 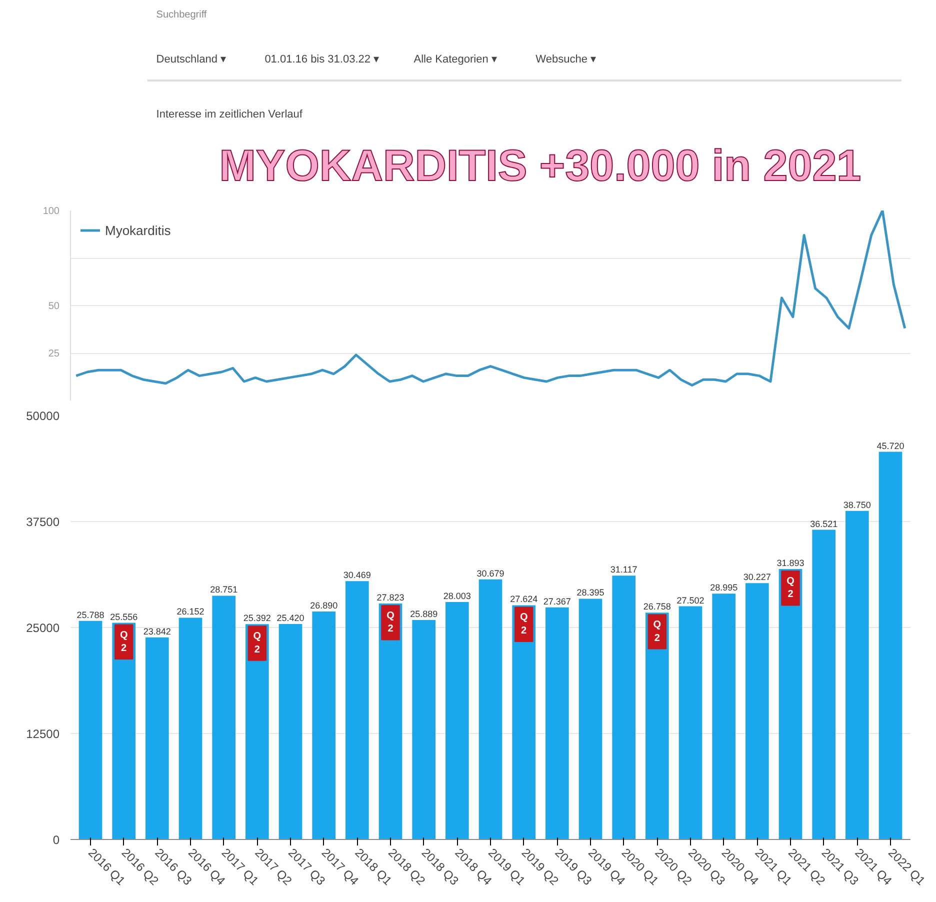 I want to click on data-label: 36.521, so click(x=824, y=523).